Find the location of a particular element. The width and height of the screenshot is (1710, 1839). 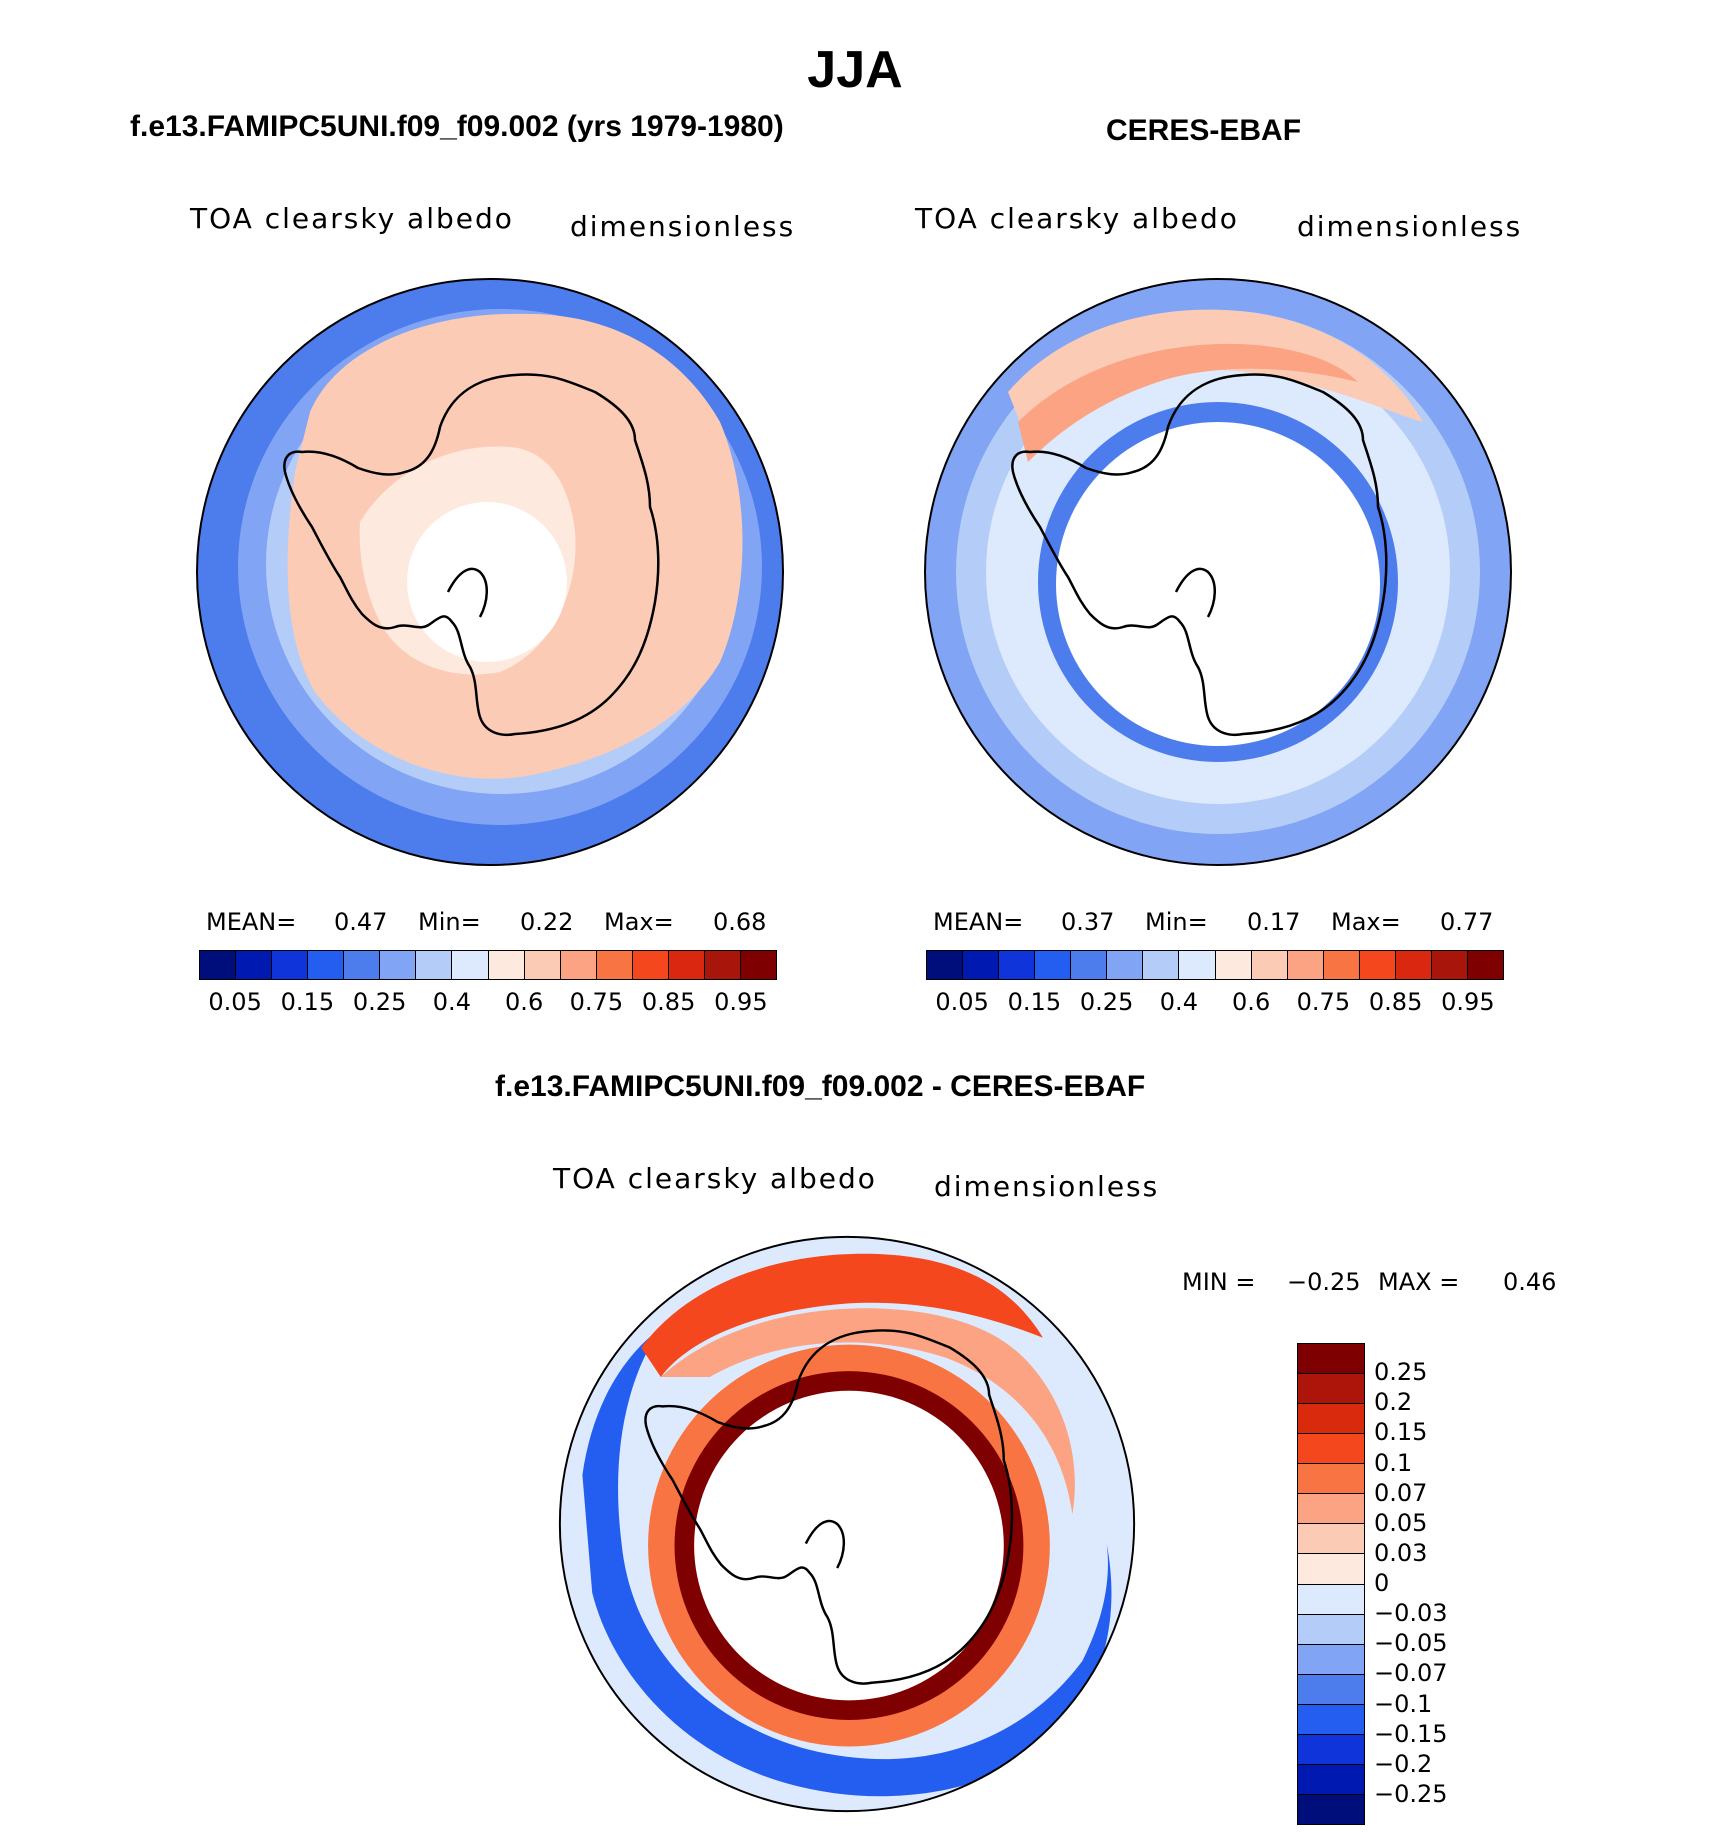

obs-colorbar-tick-label: 0.15 is located at coordinates (1034, 1002).